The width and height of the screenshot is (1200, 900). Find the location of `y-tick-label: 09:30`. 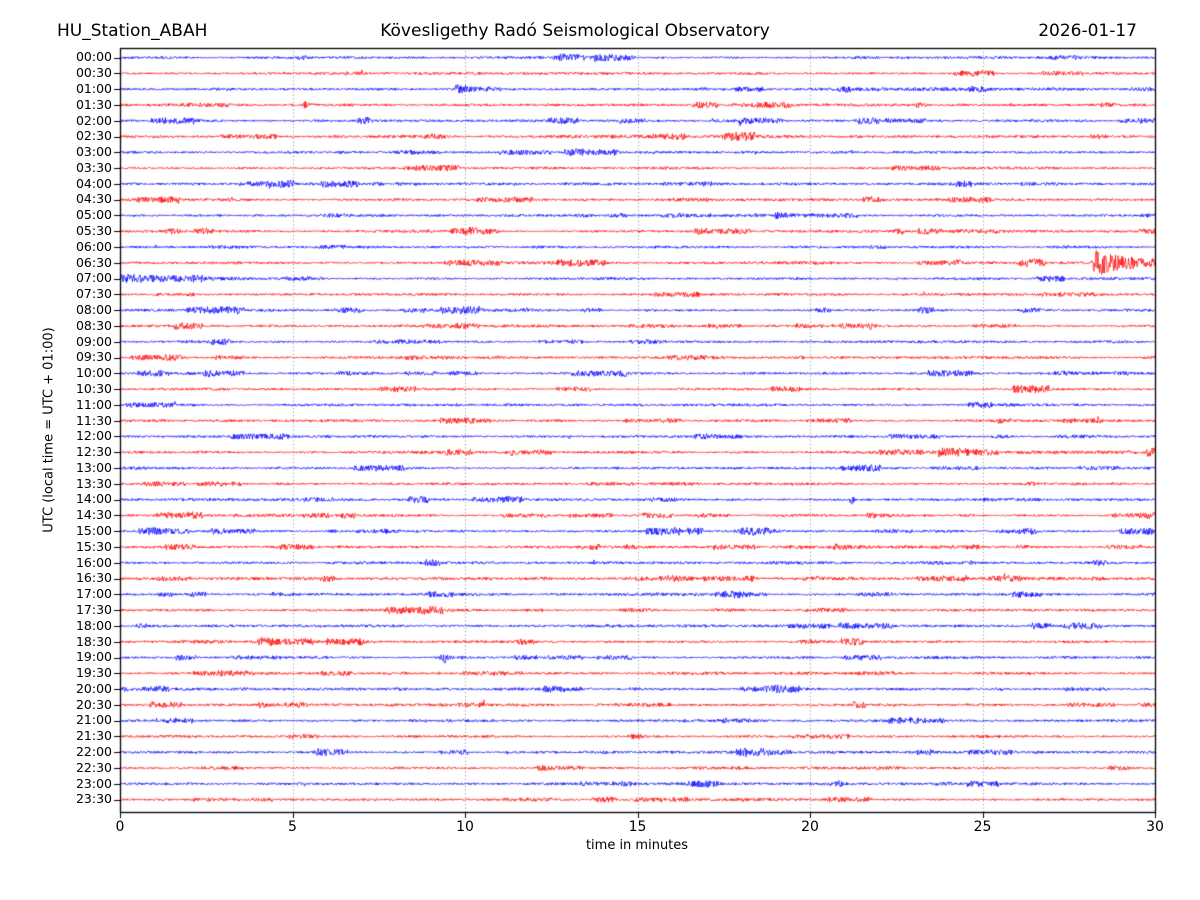

y-tick-label: 09:30 is located at coordinates (93, 357).